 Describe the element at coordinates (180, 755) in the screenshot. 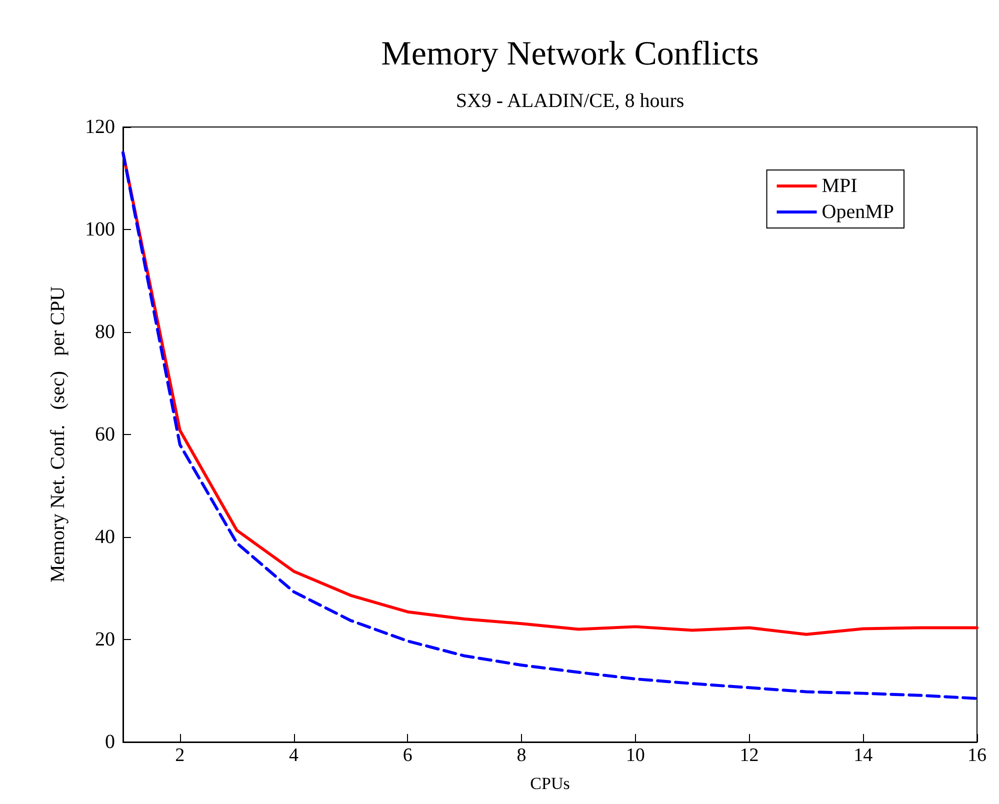

I see `x-tick-label: 2` at that location.